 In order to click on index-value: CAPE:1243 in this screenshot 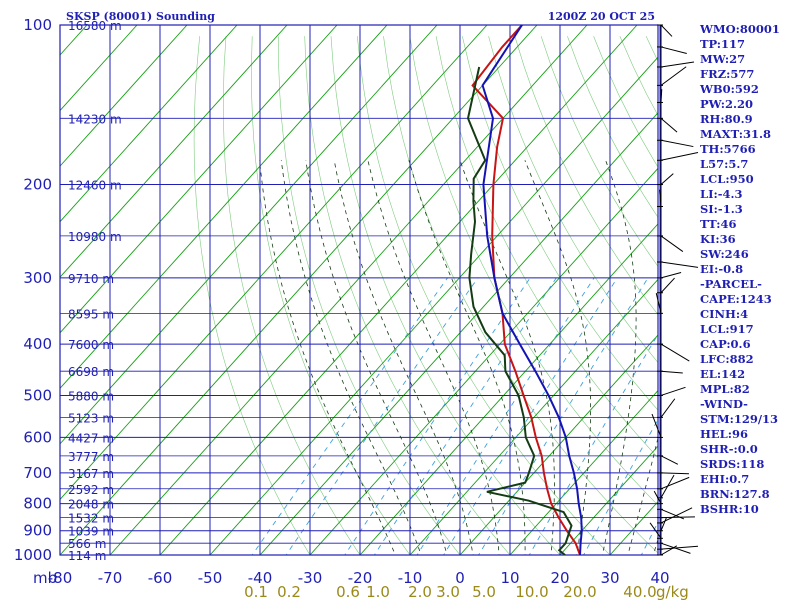, I will do `click(736, 299)`.